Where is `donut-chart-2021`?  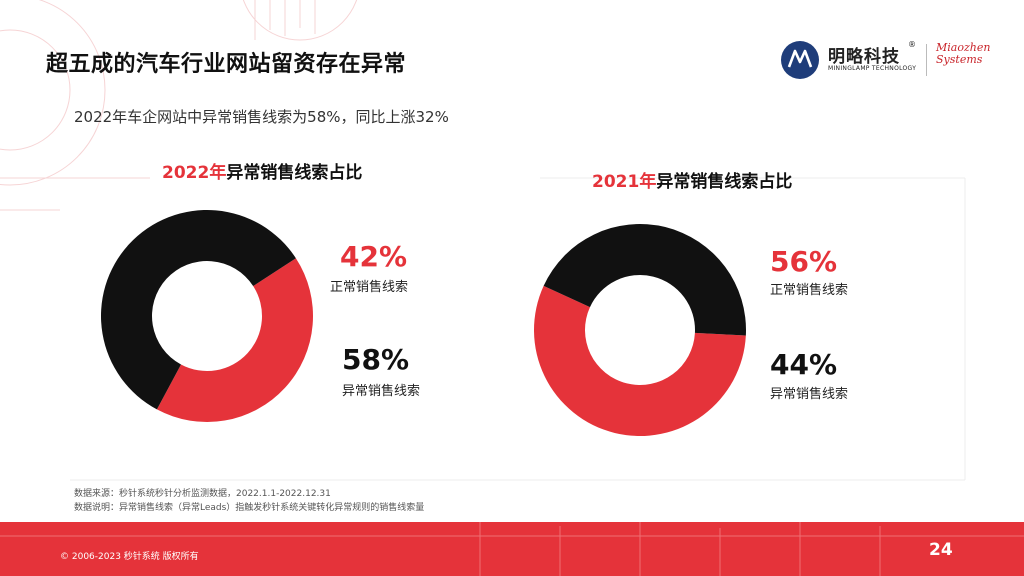
donut-chart-2021 is located at coordinates (640, 329).